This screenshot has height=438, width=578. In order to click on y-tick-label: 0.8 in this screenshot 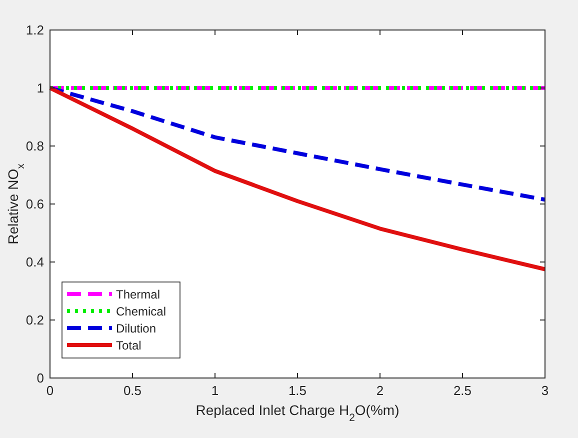, I will do `click(35, 146)`.